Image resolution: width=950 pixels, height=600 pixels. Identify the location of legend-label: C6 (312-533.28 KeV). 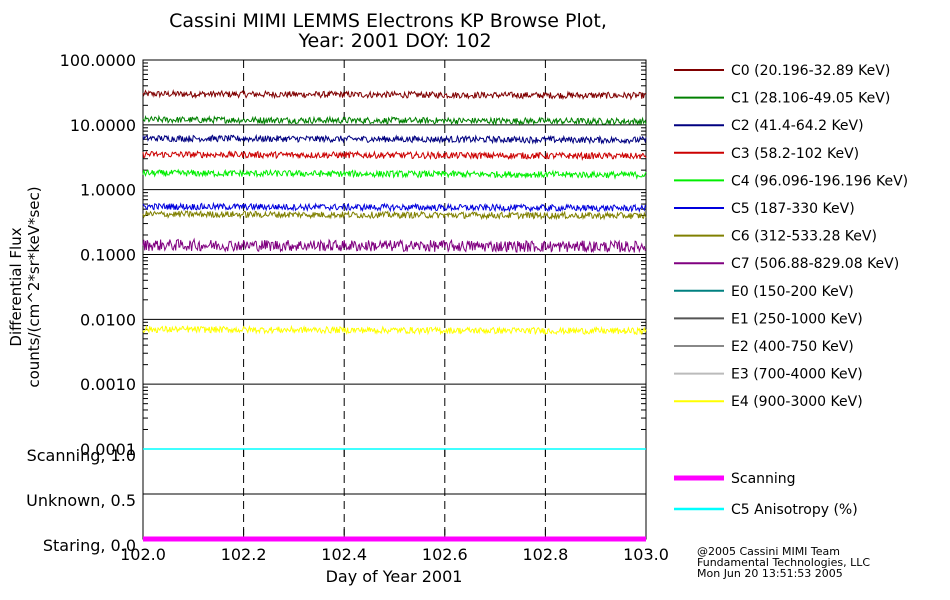
(804, 237).